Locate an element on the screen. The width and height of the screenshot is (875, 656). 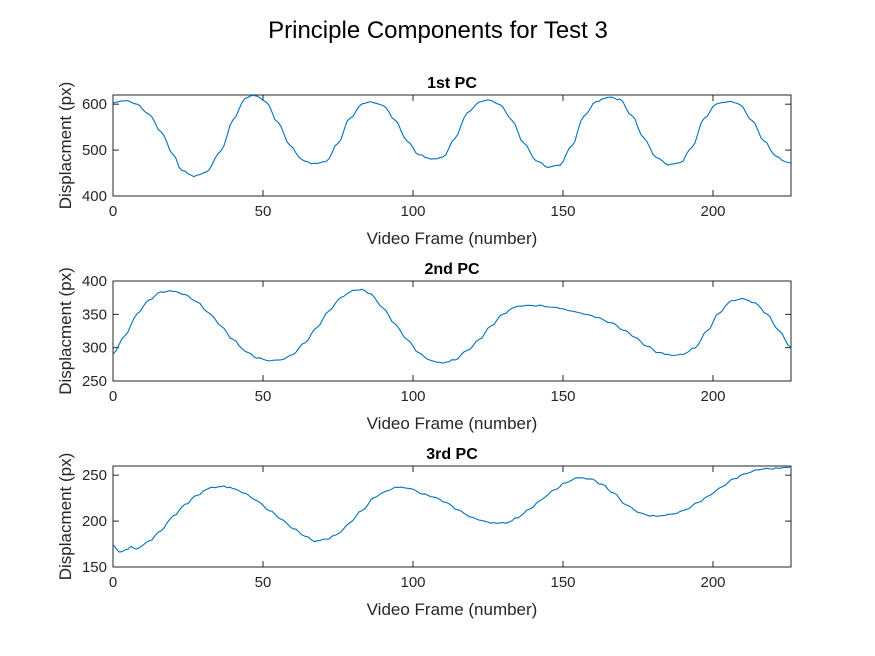
y-tick-label: 600 is located at coordinates (94, 104).